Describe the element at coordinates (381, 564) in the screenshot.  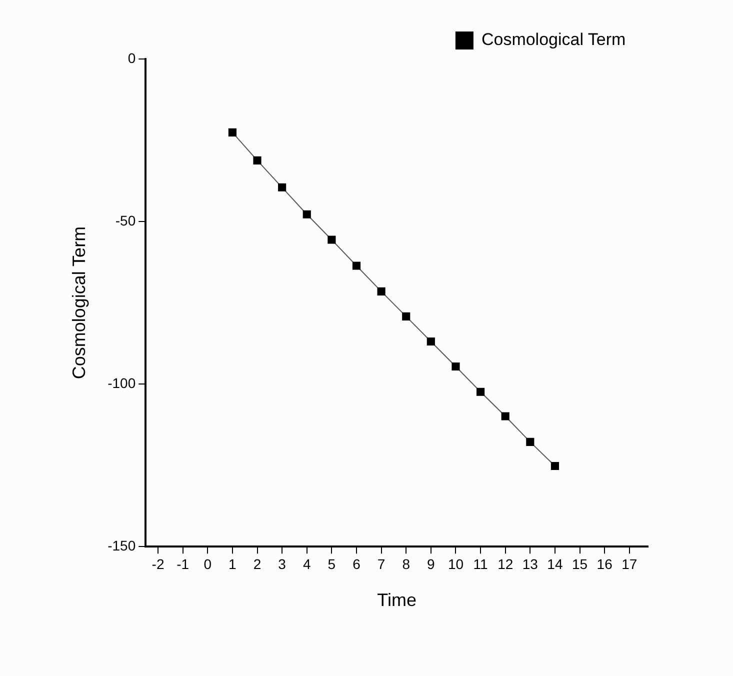
I see `x-tick-label: 7` at that location.